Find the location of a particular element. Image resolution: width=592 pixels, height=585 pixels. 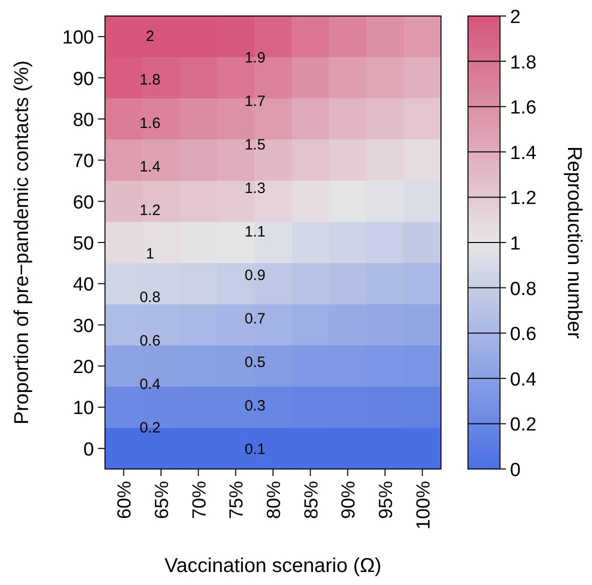

annotation: 0.3 is located at coordinates (255, 406).